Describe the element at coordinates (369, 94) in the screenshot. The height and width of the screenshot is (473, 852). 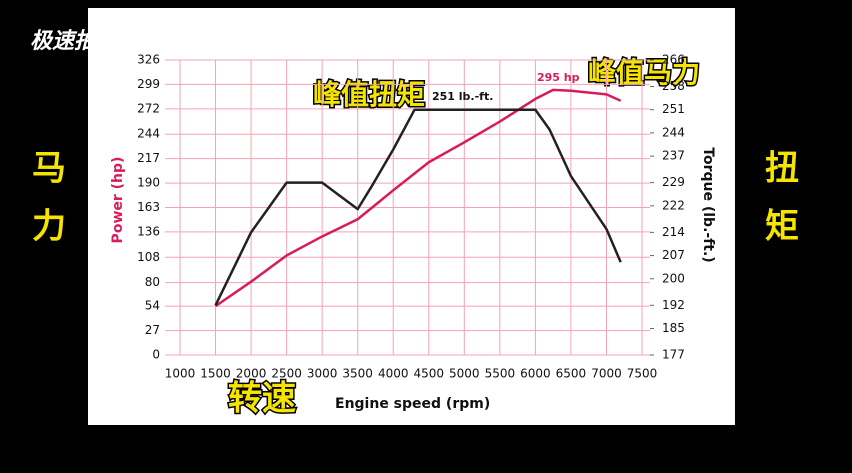
I see `torque-peak-cn: 峰值扭矩` at that location.